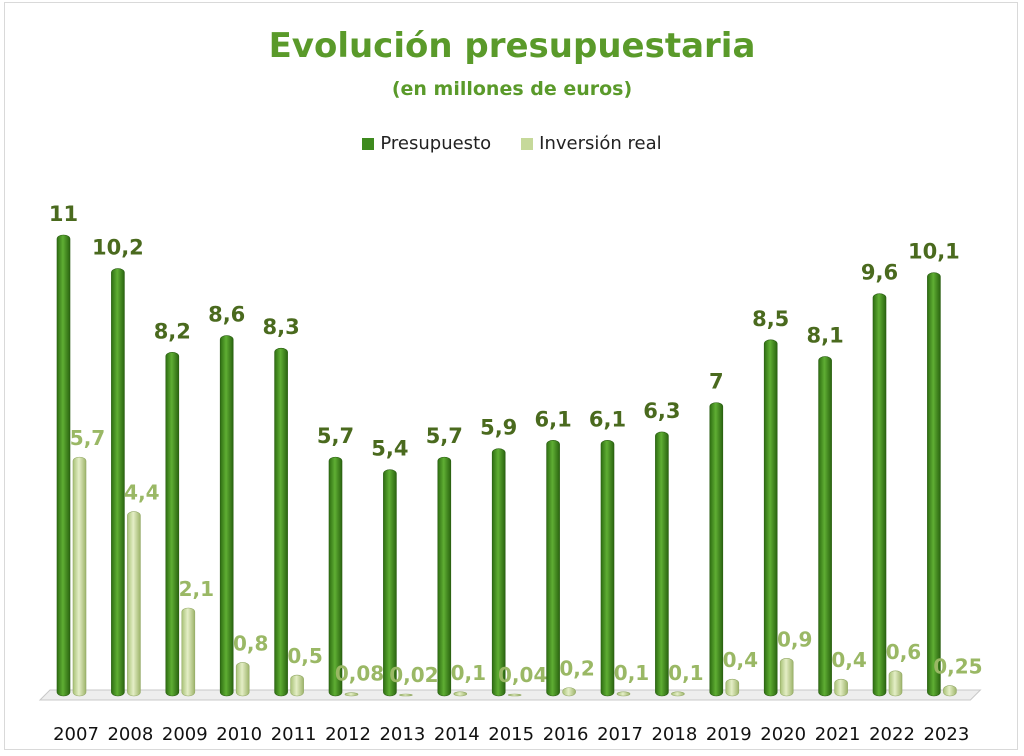 The width and height of the screenshot is (1024, 756). Describe the element at coordinates (250, 643) in the screenshot. I see `data-label-inversion-real: 0,8` at that location.